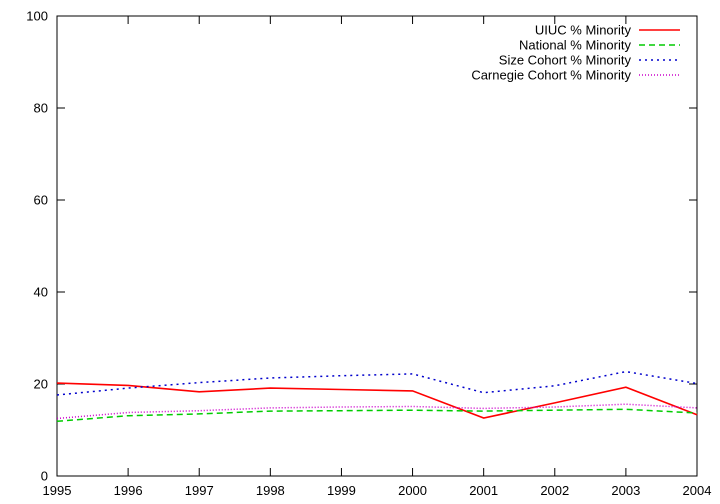 The width and height of the screenshot is (720, 504). I want to click on legend-label: UIUC % Minority, so click(583, 30).